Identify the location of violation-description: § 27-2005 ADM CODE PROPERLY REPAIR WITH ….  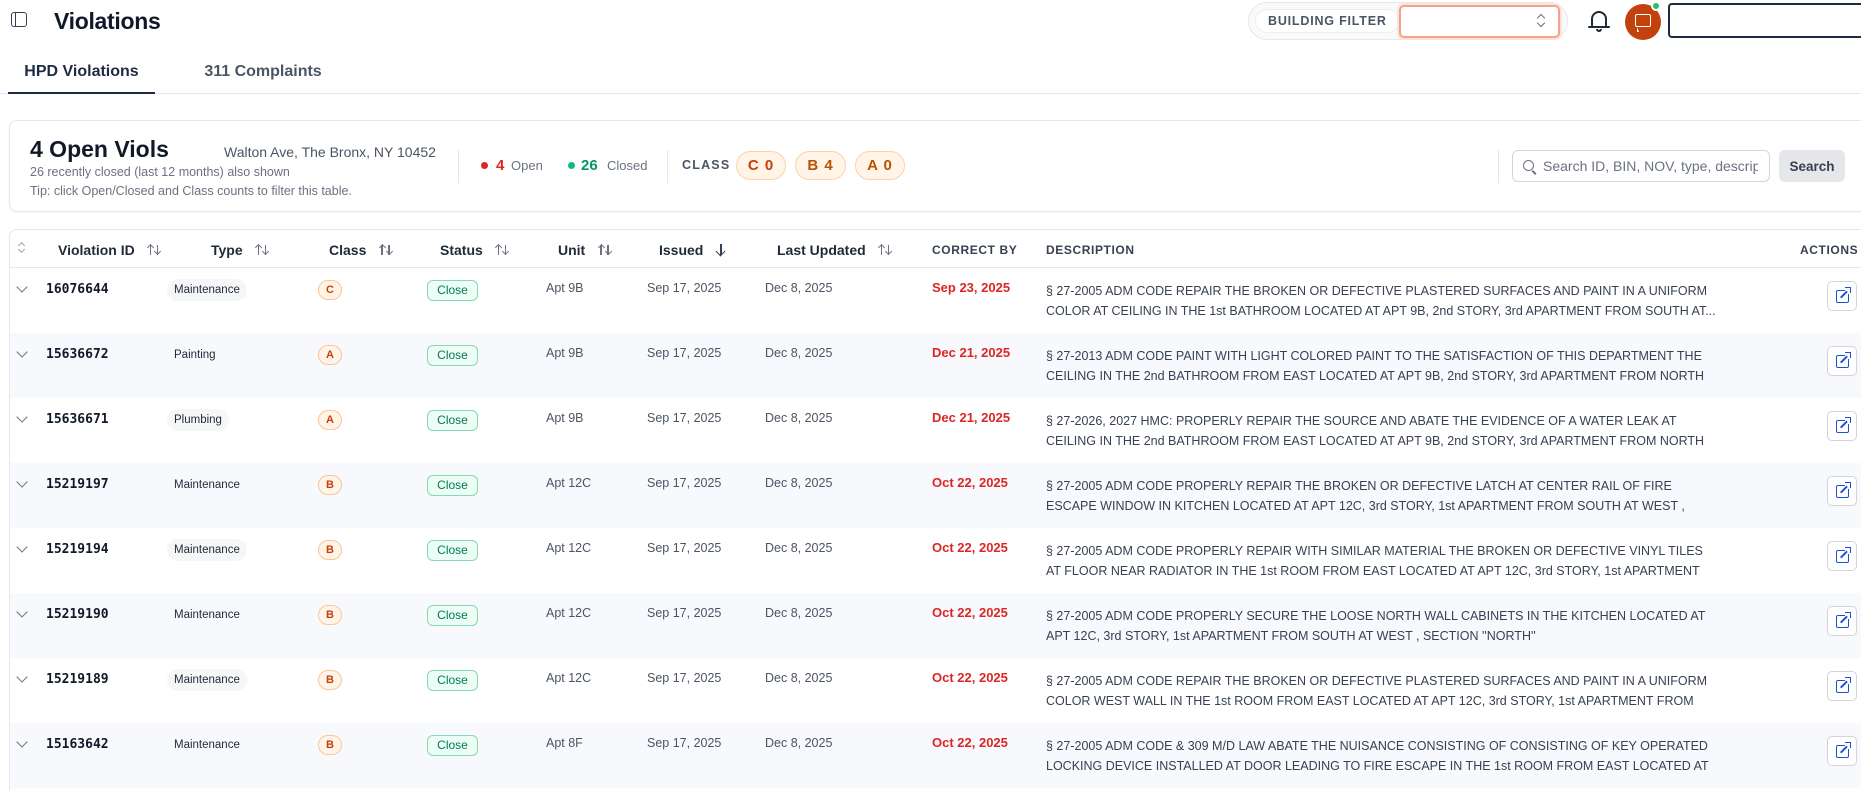
(1374, 561).